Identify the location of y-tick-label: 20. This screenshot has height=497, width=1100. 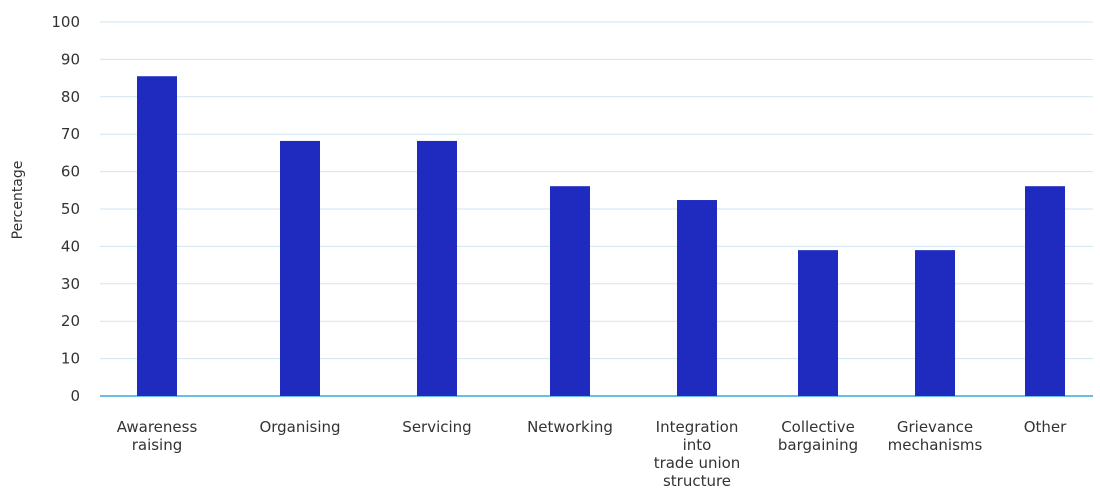
(70, 321).